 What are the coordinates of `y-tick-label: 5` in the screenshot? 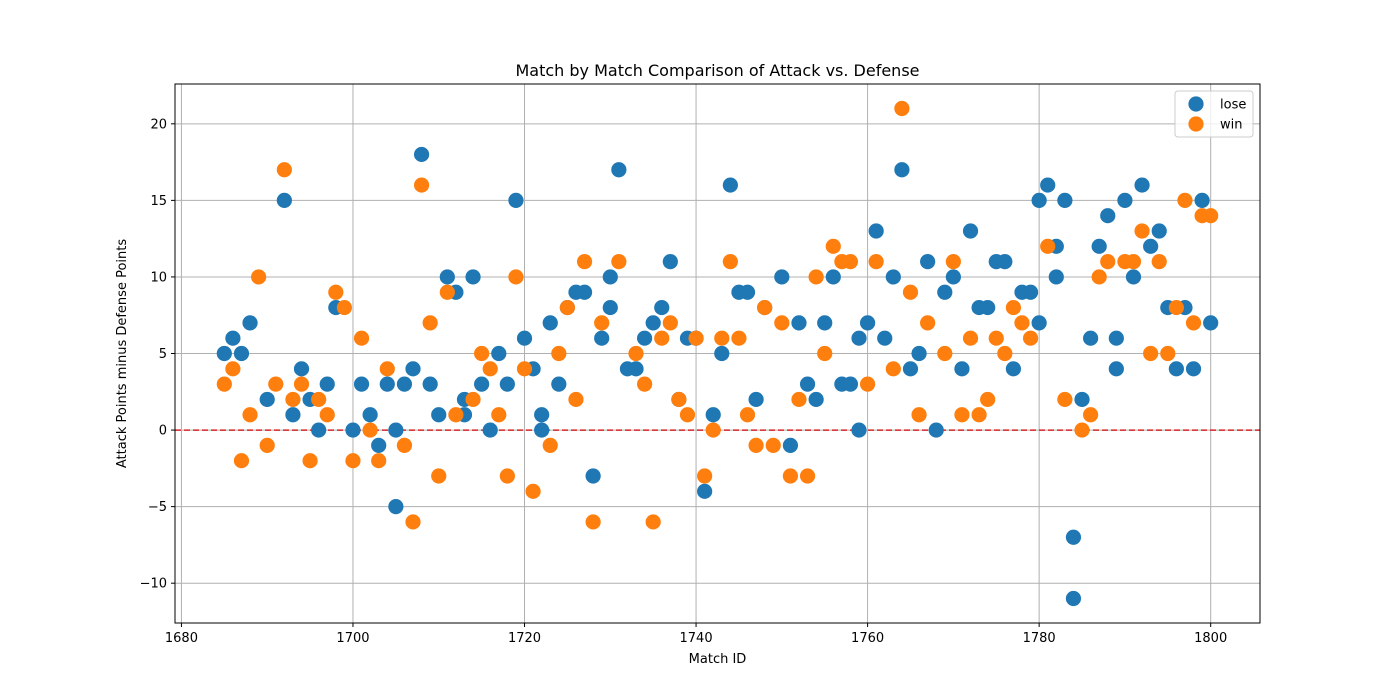 It's located at (163, 354).